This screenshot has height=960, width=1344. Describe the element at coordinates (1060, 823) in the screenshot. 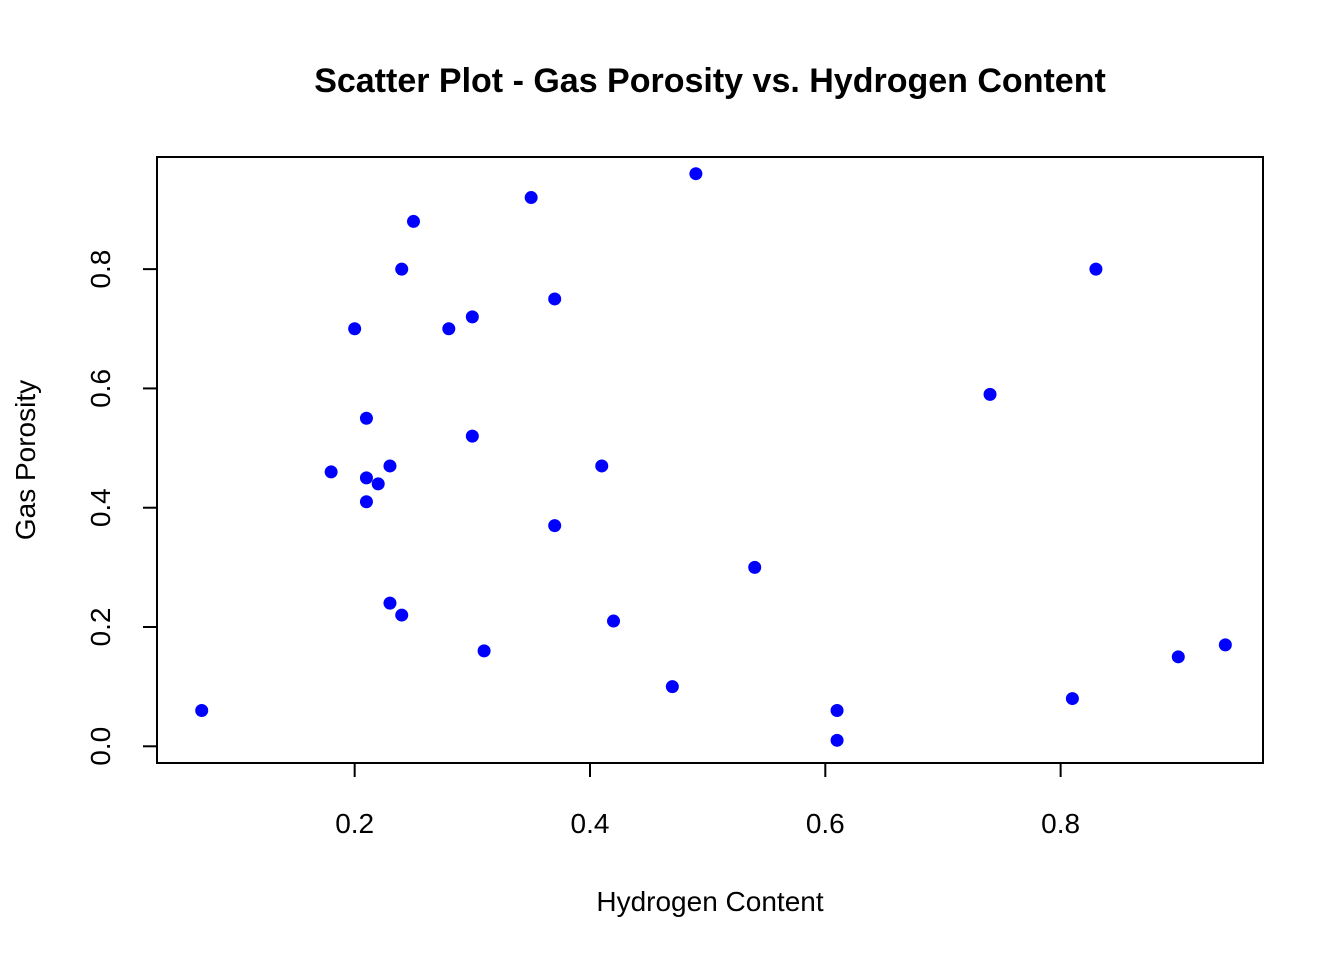

I see `x-tick-label: 0.8` at that location.